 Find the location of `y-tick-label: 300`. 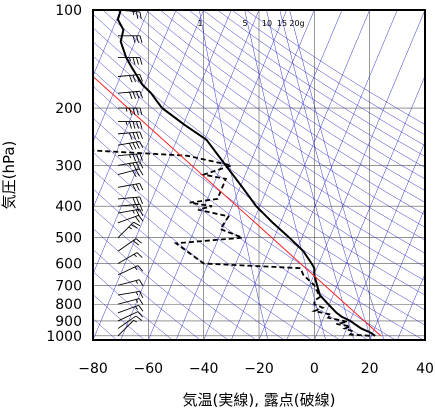

y-tick-label: 300 is located at coordinates (68, 166).